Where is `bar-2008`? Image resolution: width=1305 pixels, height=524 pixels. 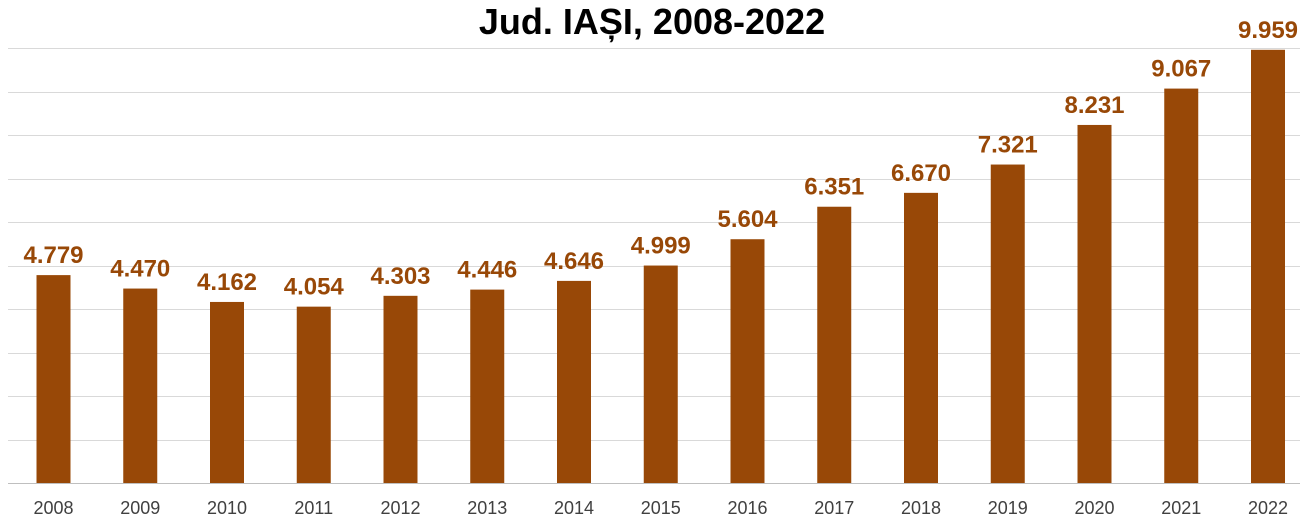
bar-2008 is located at coordinates (53, 379).